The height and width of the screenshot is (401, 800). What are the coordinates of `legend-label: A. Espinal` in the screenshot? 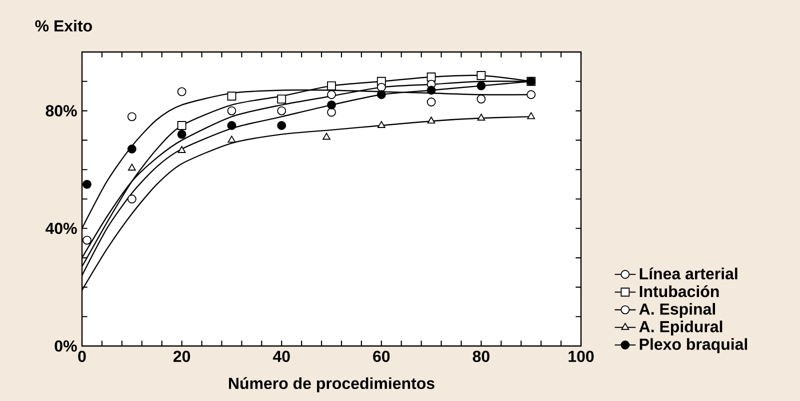 It's located at (677, 310).